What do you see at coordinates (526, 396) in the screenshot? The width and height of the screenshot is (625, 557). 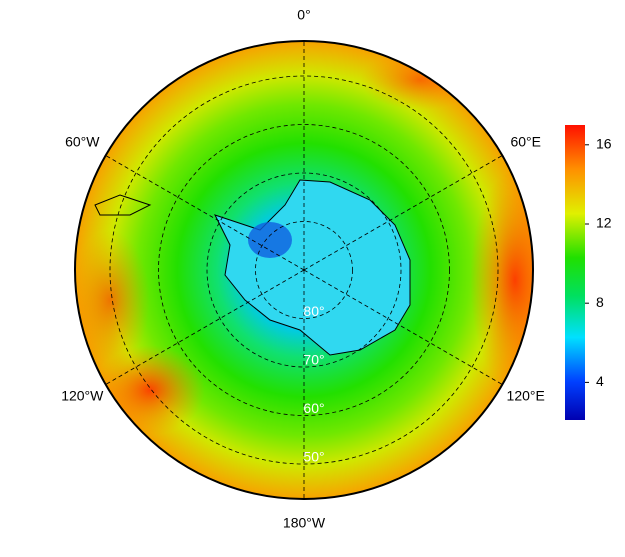 I see `longitude-label: 120°E` at bounding box center [526, 396].